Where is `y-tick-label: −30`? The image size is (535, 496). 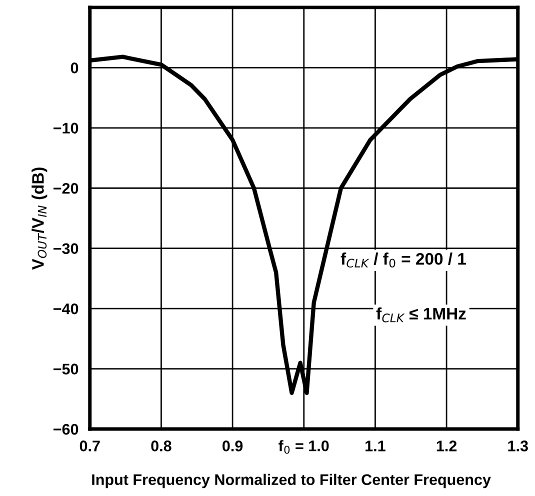
y-tick-label: −30 is located at coordinates (65, 248).